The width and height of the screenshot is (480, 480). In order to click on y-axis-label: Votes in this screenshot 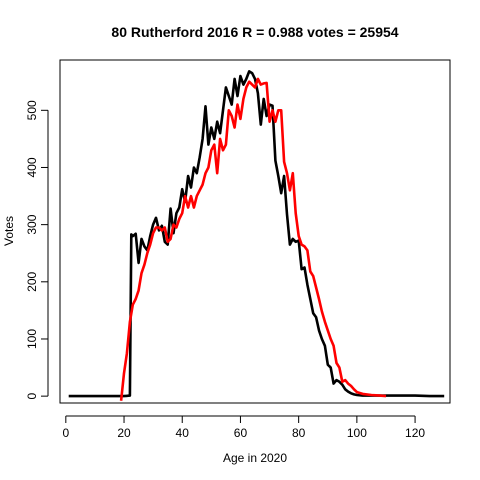, I will do `click(9, 231)`.